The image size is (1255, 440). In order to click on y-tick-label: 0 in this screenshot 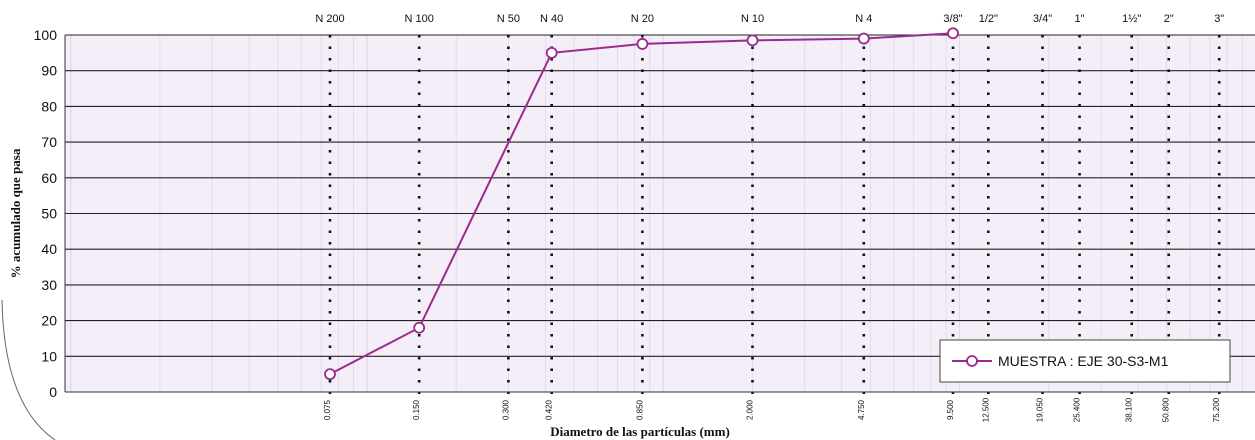, I will do `click(53, 392)`.